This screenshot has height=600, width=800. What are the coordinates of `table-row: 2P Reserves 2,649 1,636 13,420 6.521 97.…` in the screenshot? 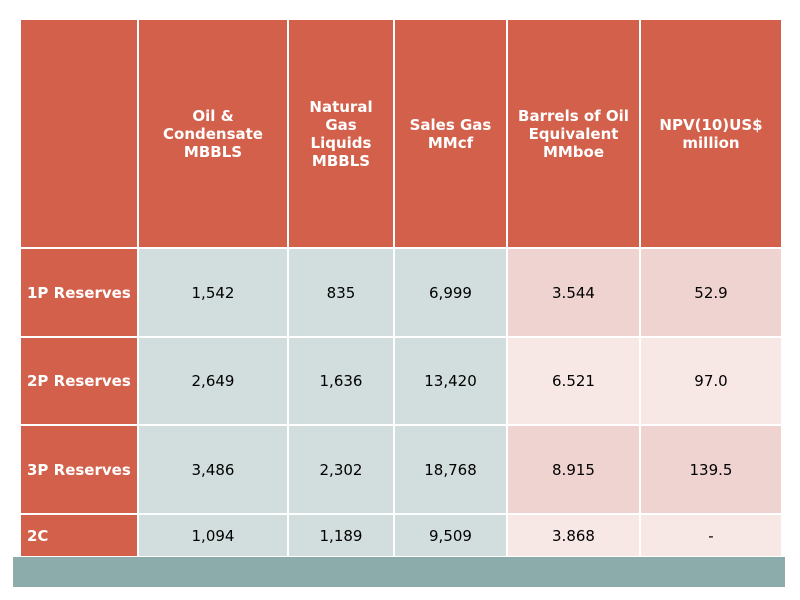 It's located at (401, 381).